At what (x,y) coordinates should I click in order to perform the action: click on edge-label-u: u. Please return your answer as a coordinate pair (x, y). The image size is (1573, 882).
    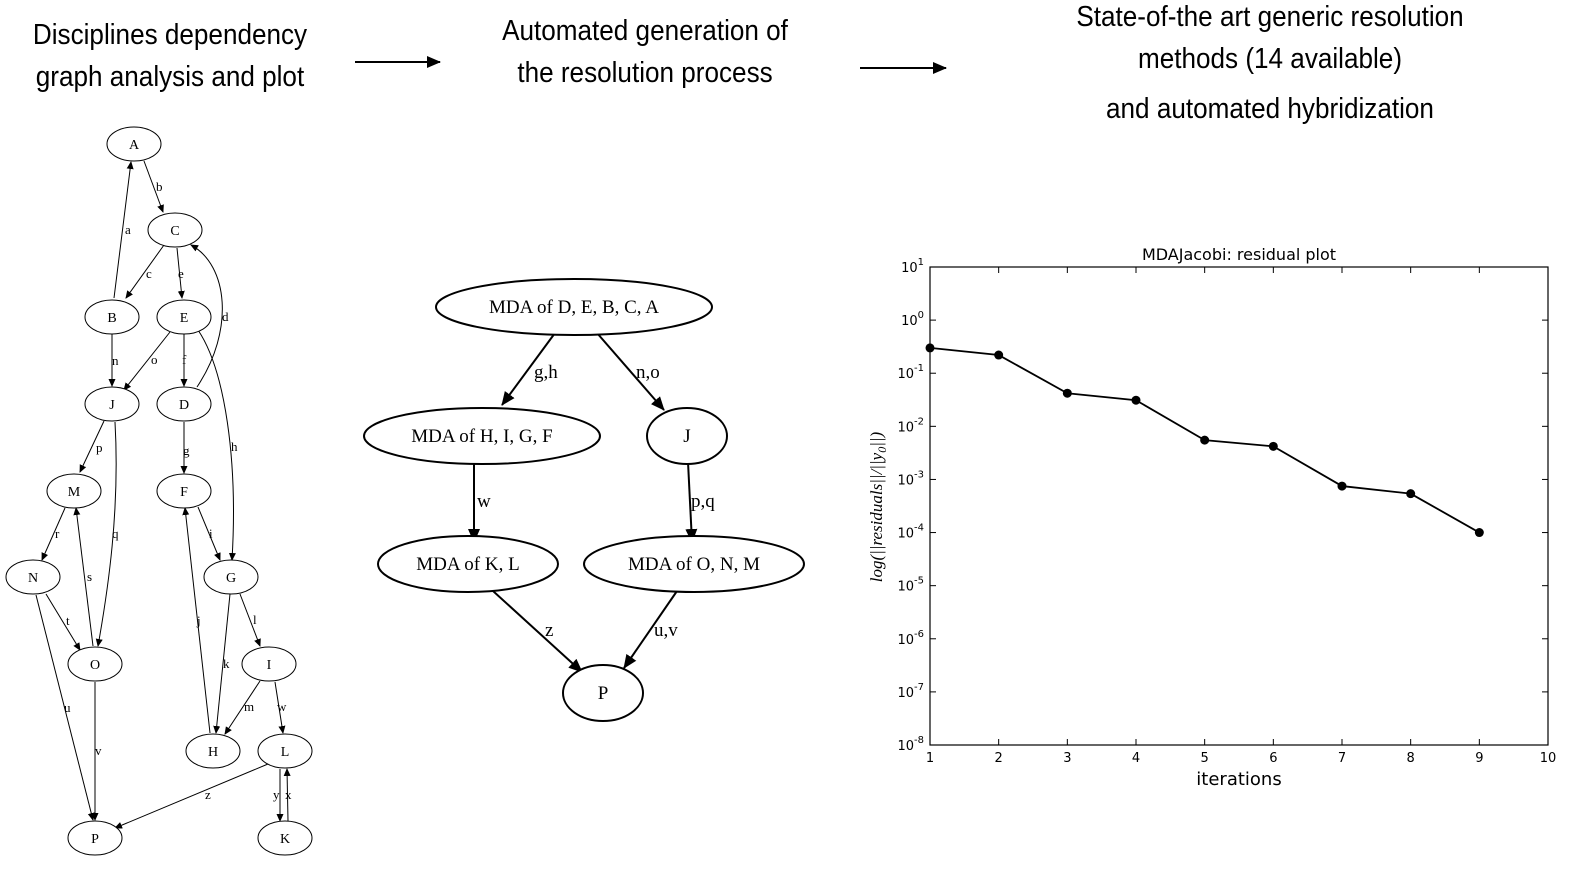
    Looking at the image, I should click on (67, 707).